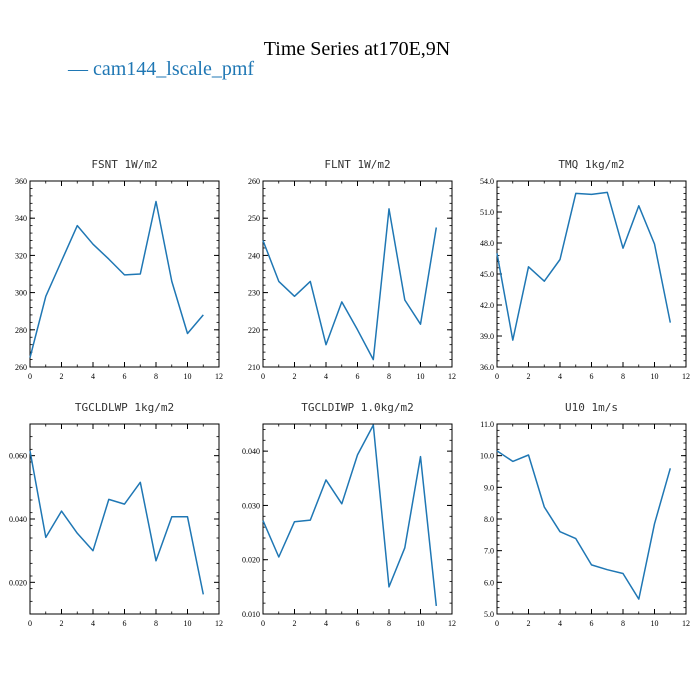  I want to click on chart-panel-4: TGCLDLWP 1kg/m2 0 2 4 6 8 10 12 0.020 0.040 0.060, so click(116, 514).